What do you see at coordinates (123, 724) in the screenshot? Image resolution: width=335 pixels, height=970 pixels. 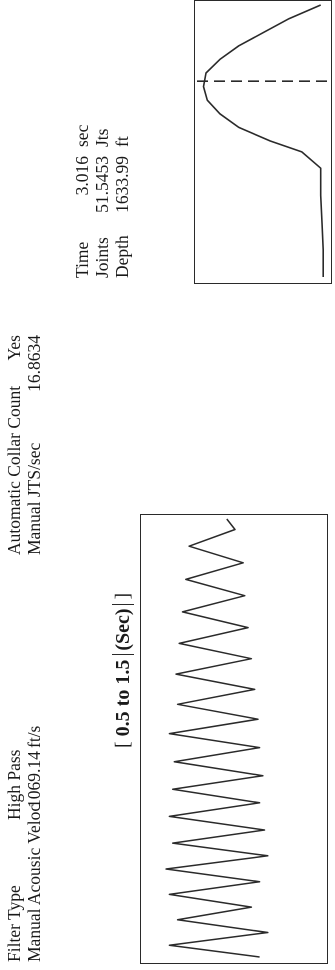 I see `range-from: 0.5` at bounding box center [123, 724].